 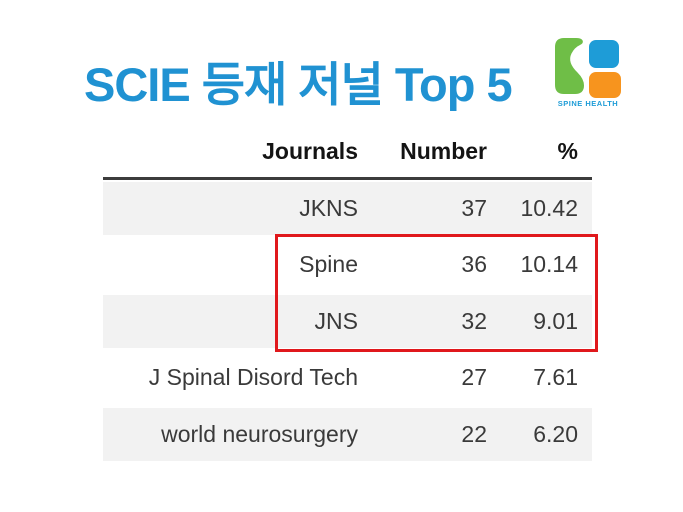 I want to click on table-row: JNS 32 9.01, so click(x=347, y=321).